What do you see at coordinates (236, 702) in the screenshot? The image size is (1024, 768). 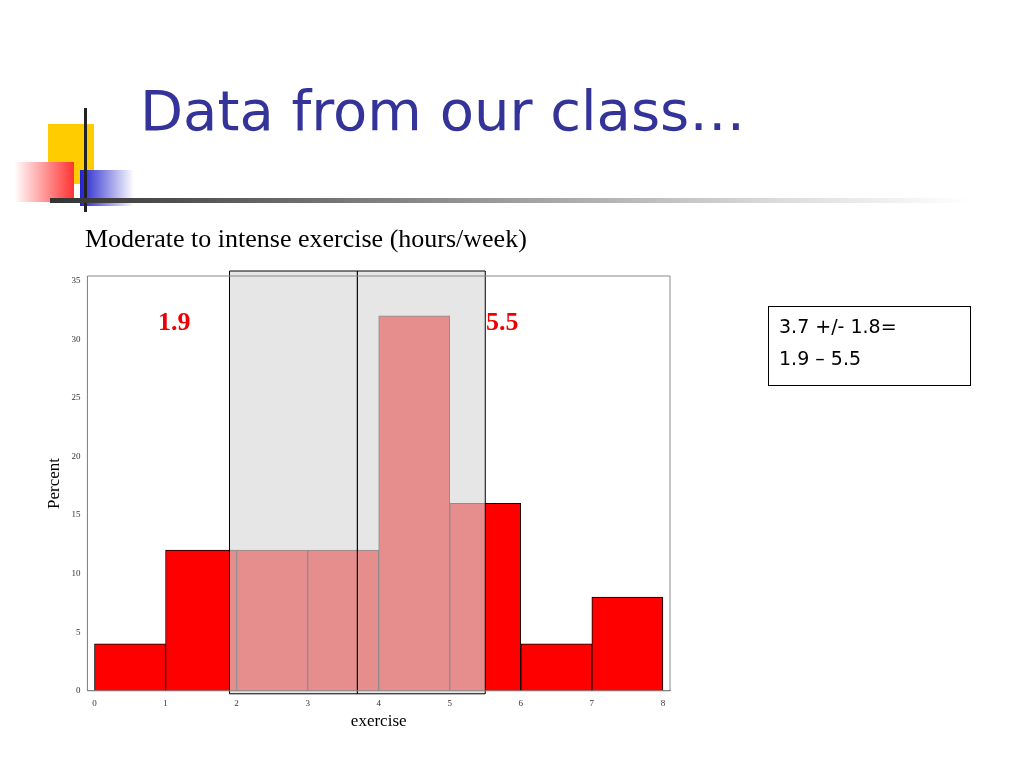 I see `x-tick-label: 2` at bounding box center [236, 702].